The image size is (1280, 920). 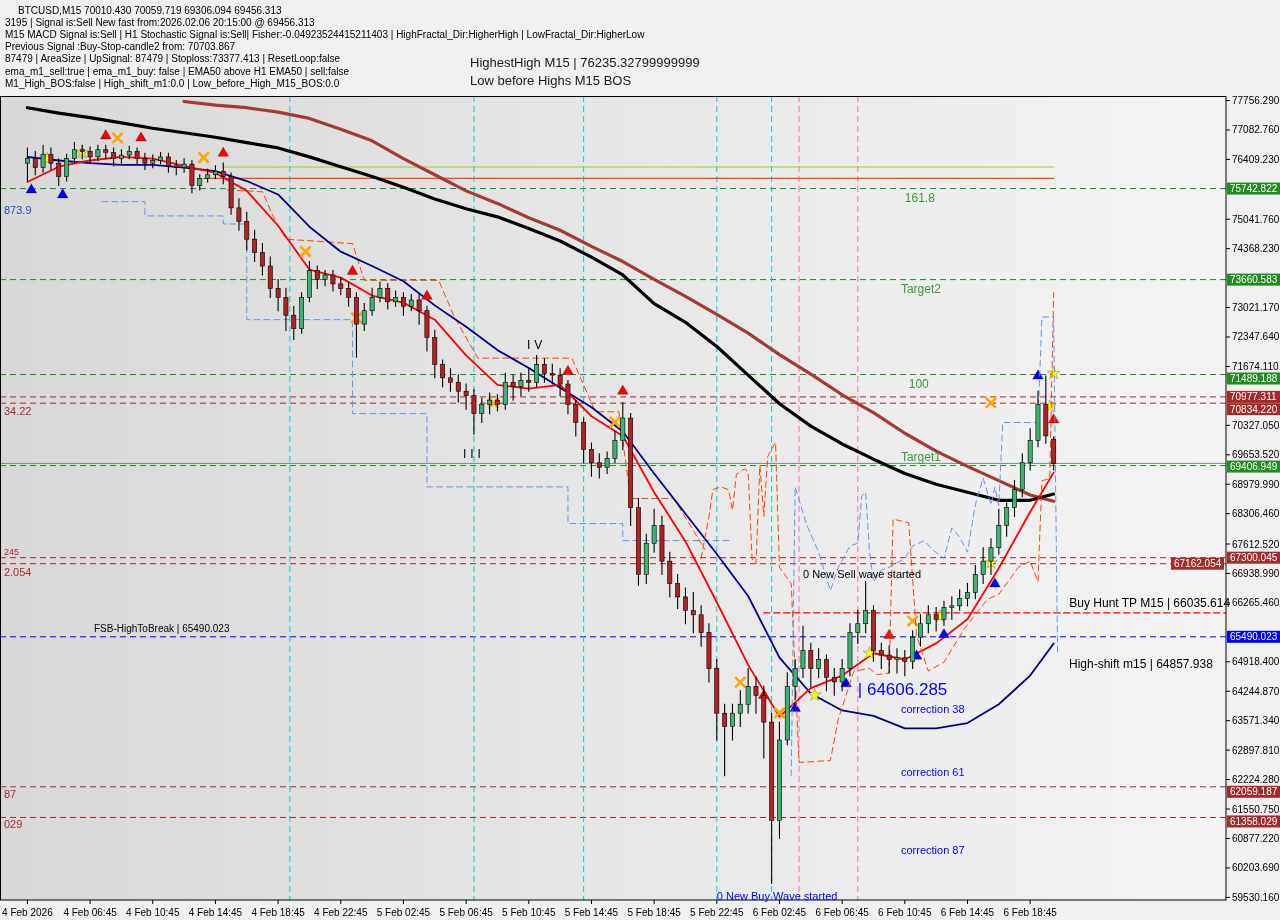 I want to click on x-tick-label: 6 Feb 10:45, so click(x=905, y=912).